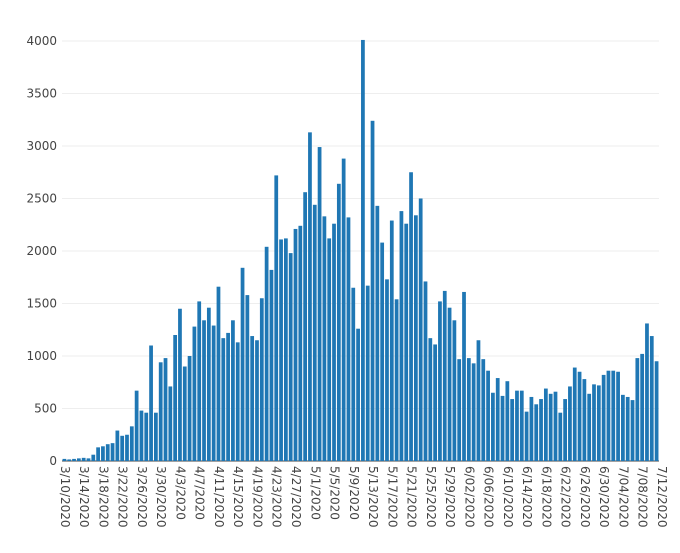 Image resolution: width=680 pixels, height=553 pixels. I want to click on x-tick-label: 6/10/2020, so click(508, 497).